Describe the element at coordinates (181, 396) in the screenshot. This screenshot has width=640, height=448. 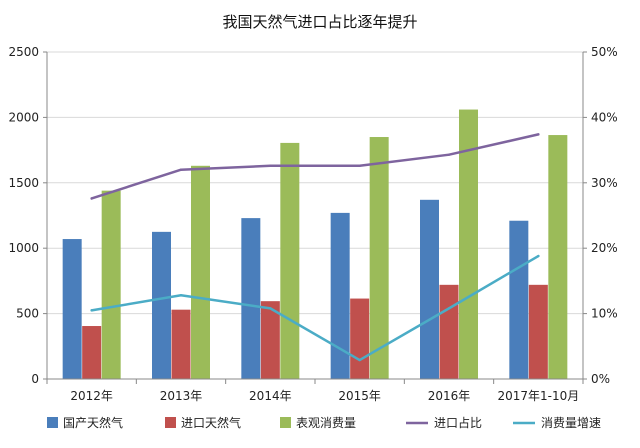
I see `x-tick-label: 2013年` at that location.